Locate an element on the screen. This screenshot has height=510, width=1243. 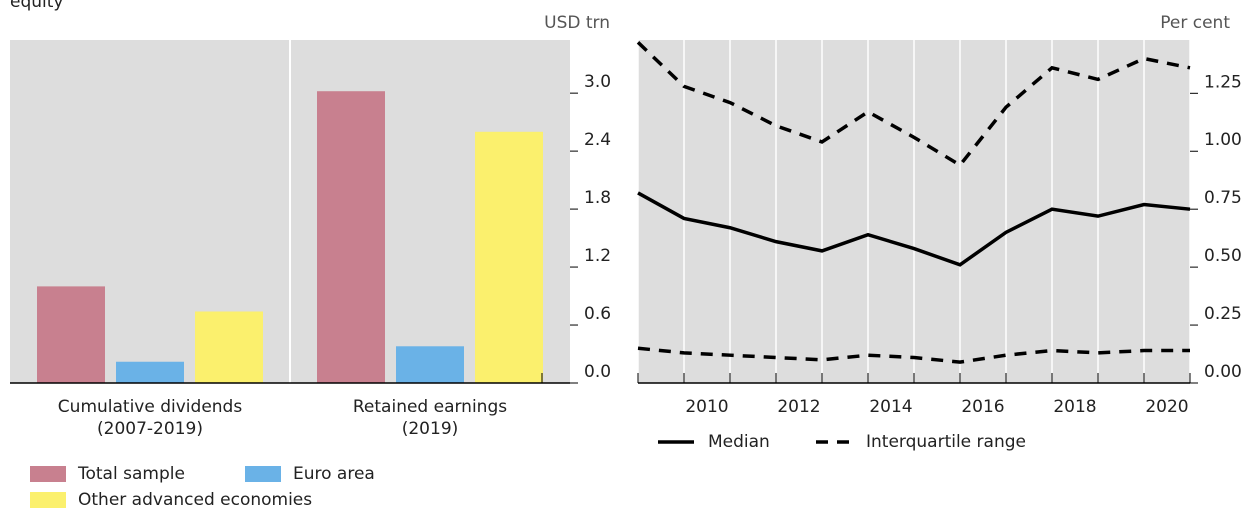
legend-label: Median is located at coordinates (739, 442).